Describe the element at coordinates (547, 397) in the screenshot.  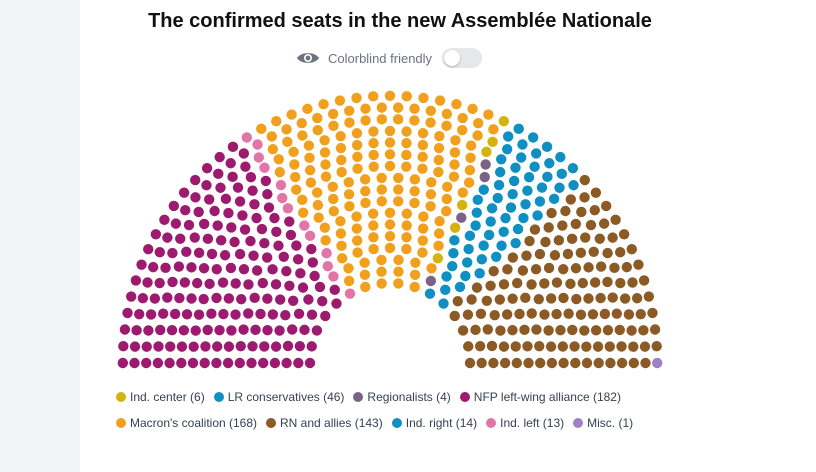
I see `legend-label: NFP left-wing alliance (182)` at that location.